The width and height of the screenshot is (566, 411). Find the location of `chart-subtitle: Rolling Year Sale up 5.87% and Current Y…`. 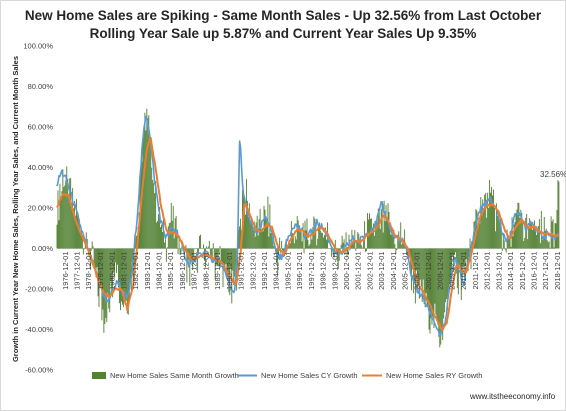

chart-subtitle: Rolling Year Sale up 5.87% and Current Y… is located at coordinates (283, 33).